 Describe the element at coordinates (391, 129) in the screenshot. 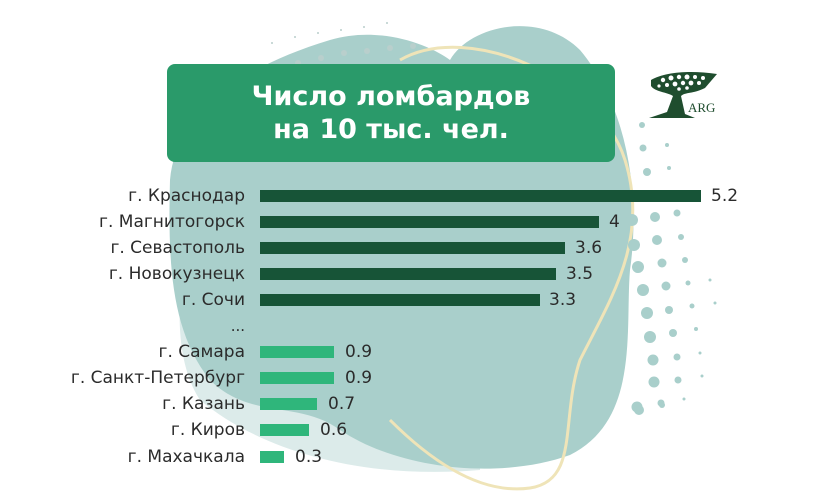

I see `chart-title-line2: на 10 тыс. чел.` at that location.